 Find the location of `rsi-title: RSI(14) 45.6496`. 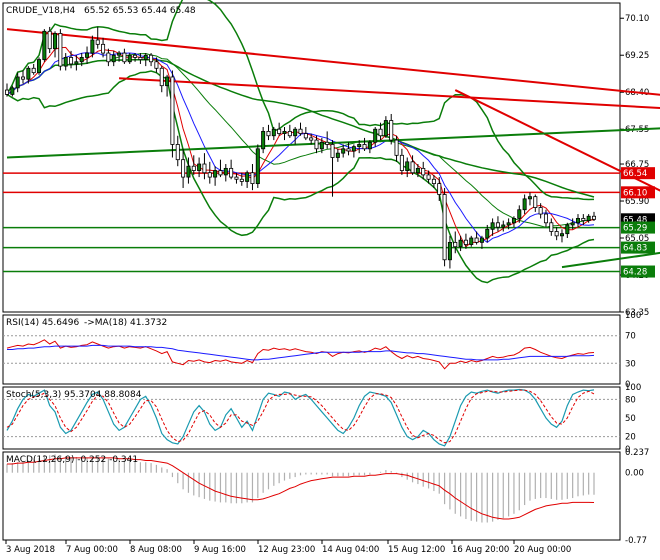

rsi-title: RSI(14) 45.6496 is located at coordinates (42, 323).